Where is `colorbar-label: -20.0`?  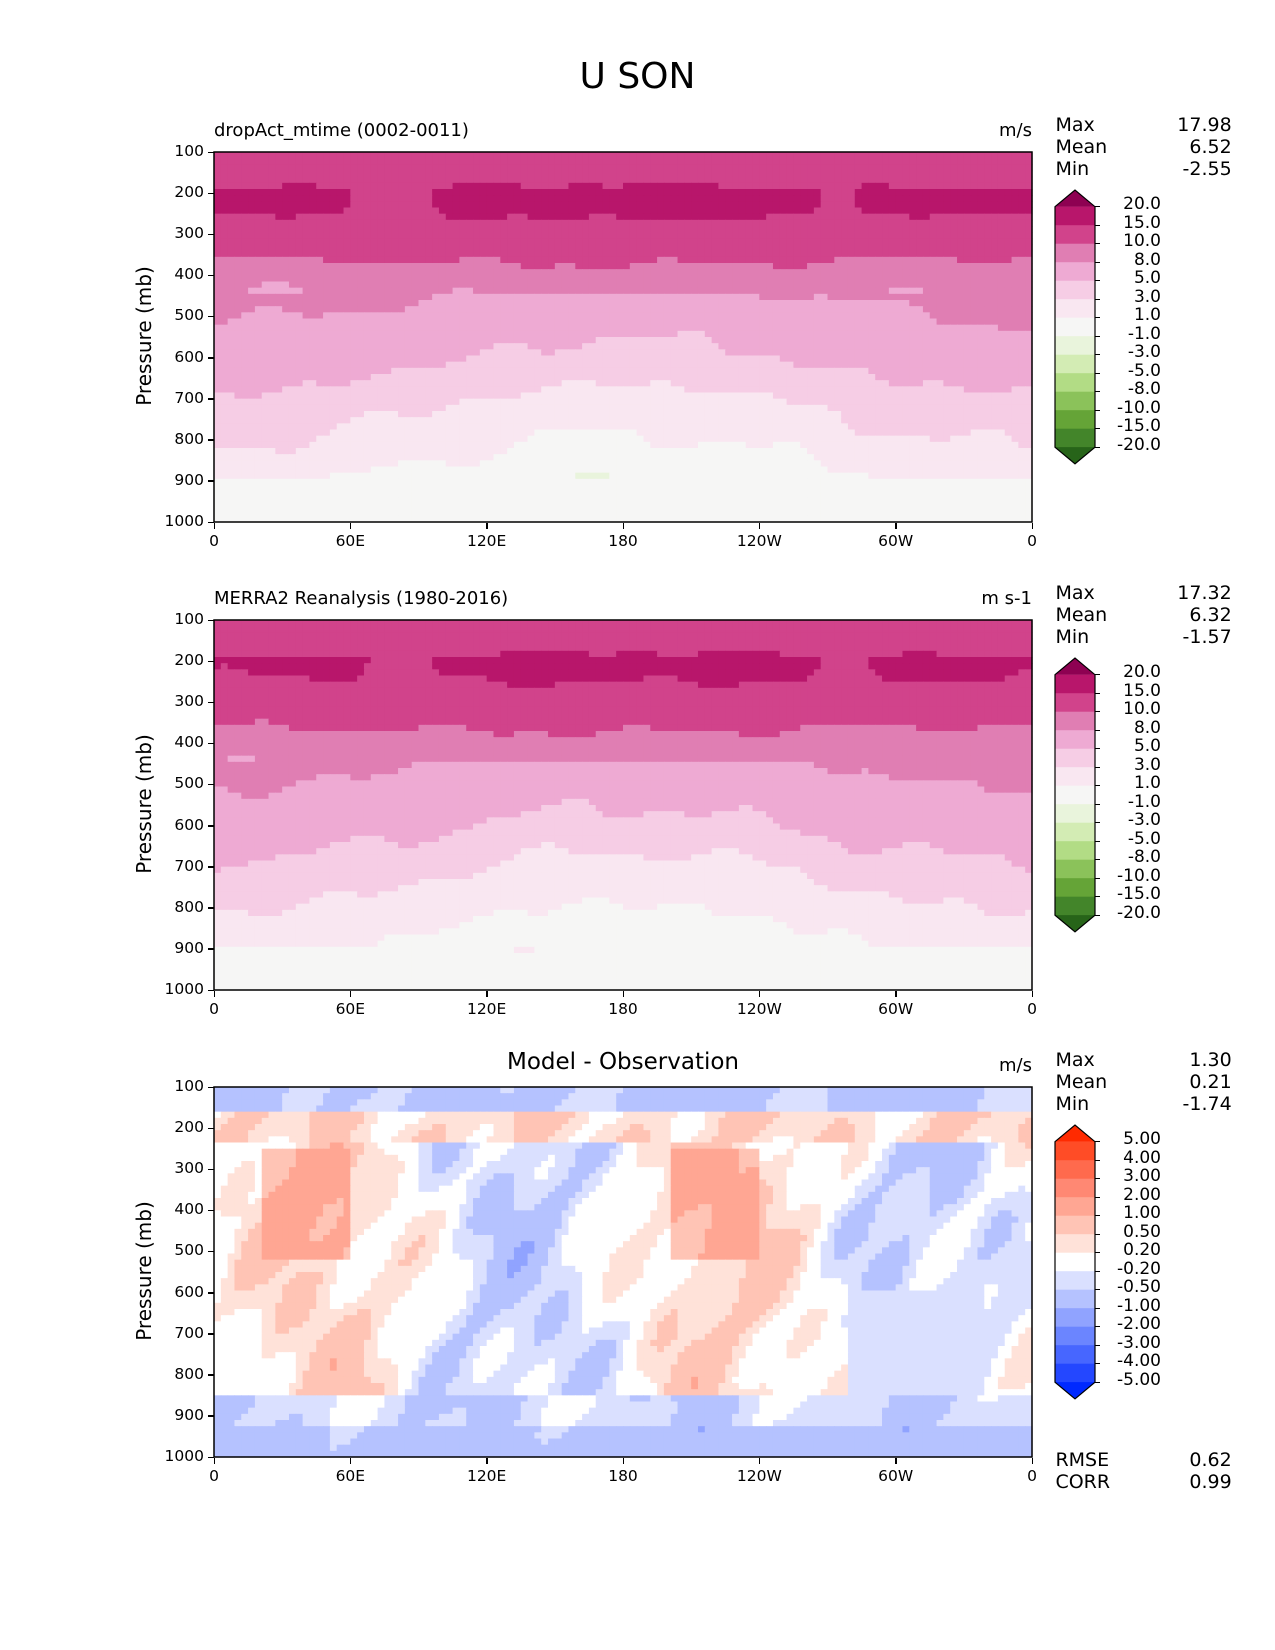 colorbar-label: -20.0 is located at coordinates (1129, 913).